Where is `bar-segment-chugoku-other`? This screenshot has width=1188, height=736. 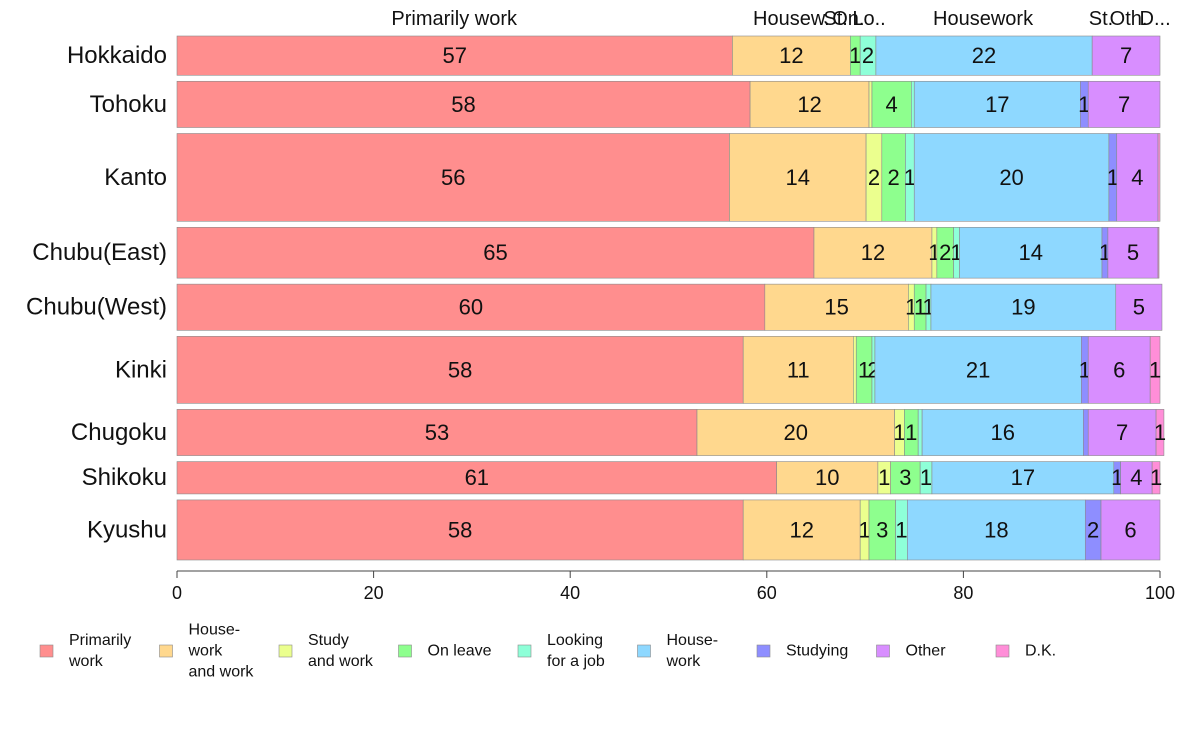
bar-segment-chugoku-other is located at coordinates (1122, 432).